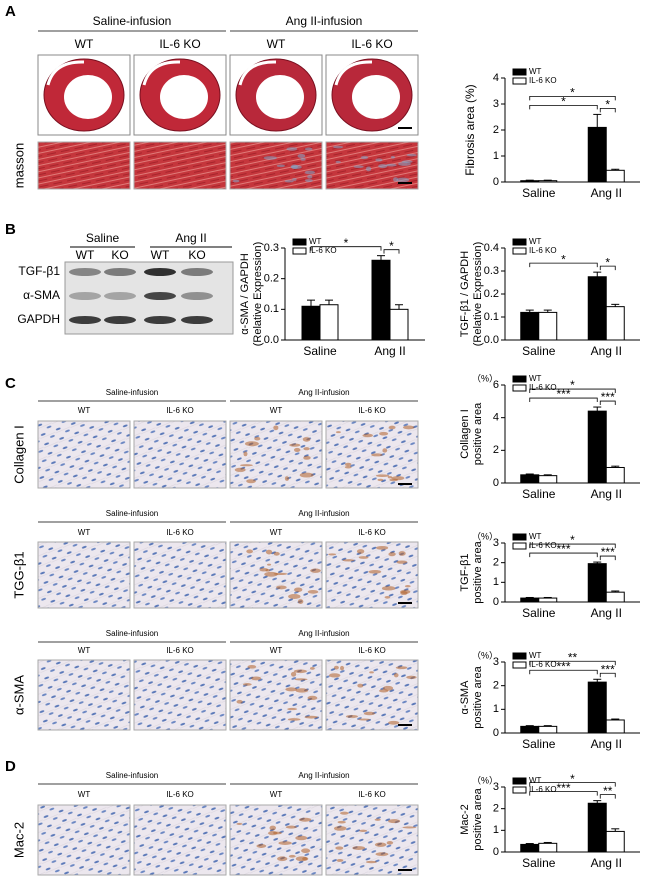 This screenshot has width=652, height=890. Describe the element at coordinates (39, 271) in the screenshot. I see `row-label: TGF-β1` at that location.